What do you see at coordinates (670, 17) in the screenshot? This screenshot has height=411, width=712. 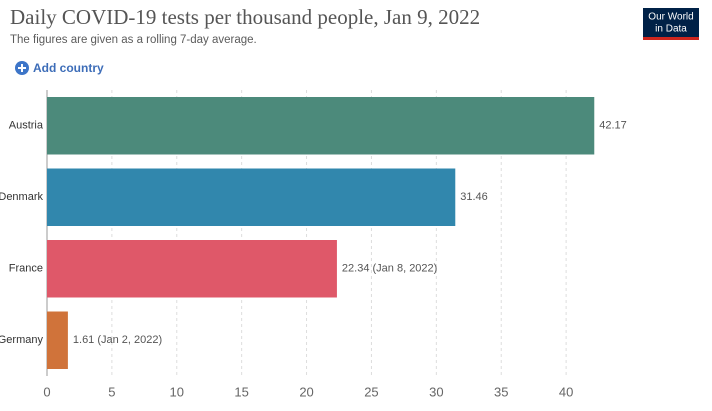 I see `logo-text: Our World` at bounding box center [670, 17].